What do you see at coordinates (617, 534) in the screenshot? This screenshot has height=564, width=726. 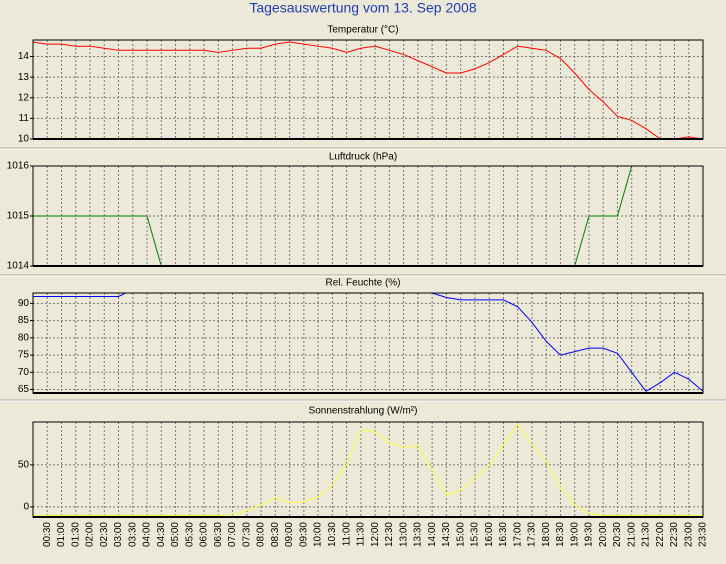 I see `x-tick-label: 20:30` at bounding box center [617, 534].